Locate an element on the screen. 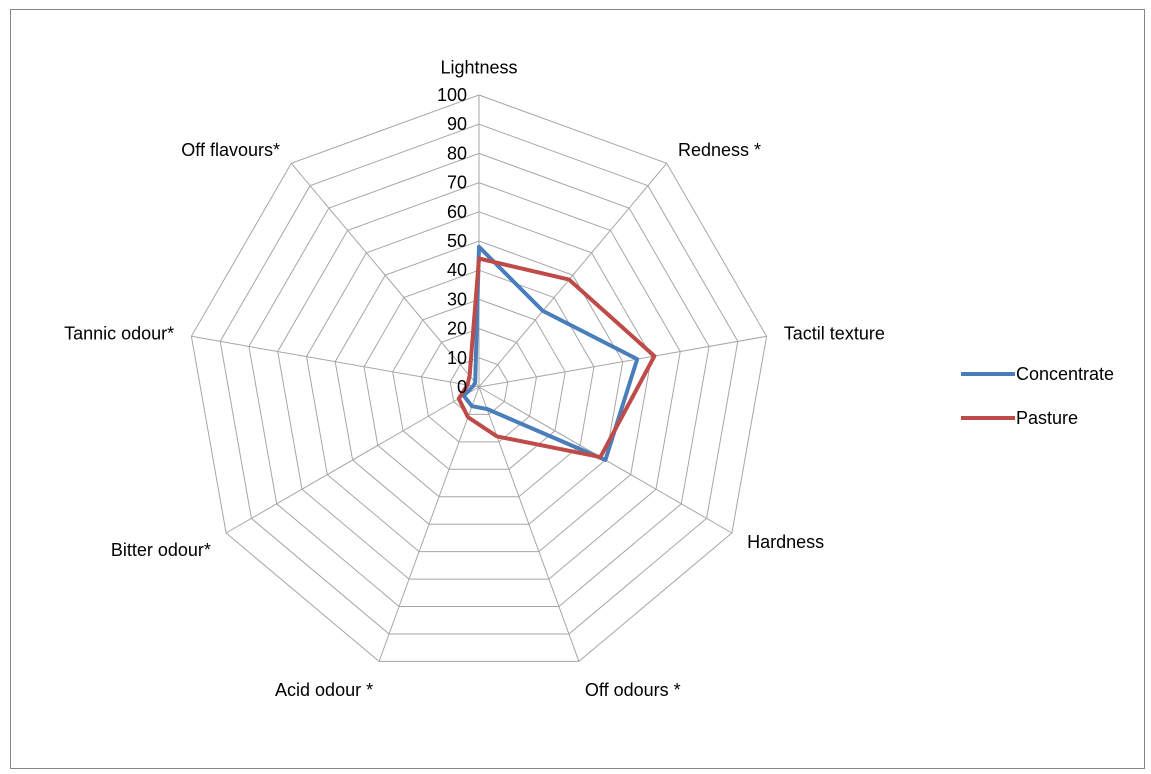 The width and height of the screenshot is (1151, 774). axis-label: Acid odour * is located at coordinates (324, 690).